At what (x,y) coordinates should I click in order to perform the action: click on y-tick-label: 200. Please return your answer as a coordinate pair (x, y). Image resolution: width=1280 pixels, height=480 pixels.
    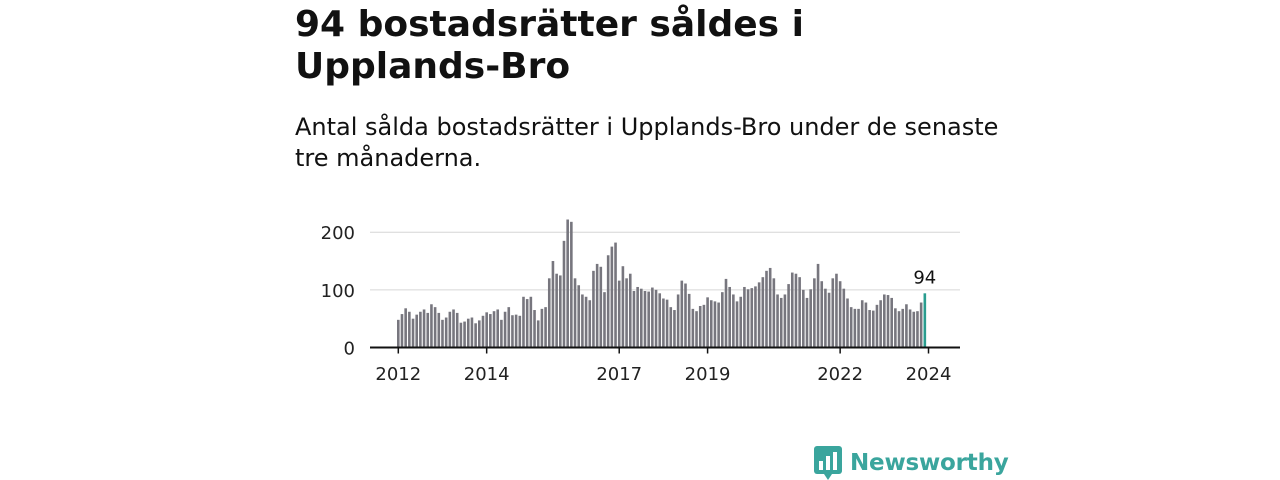
    Looking at the image, I should click on (338, 233).